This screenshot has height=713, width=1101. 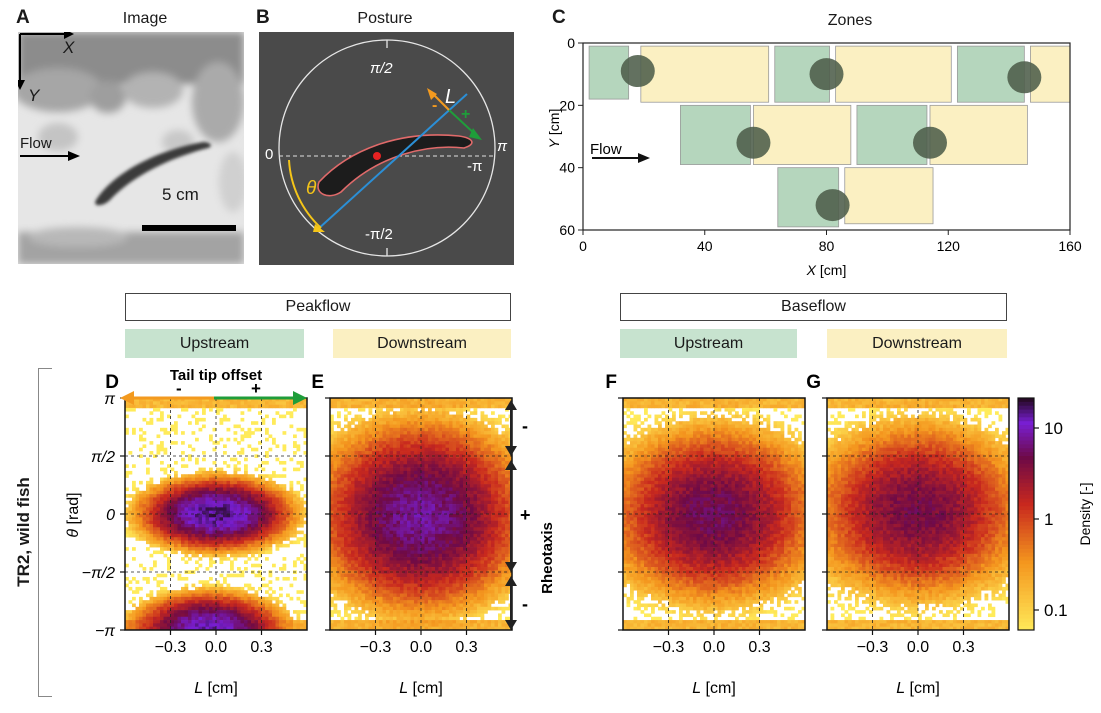 I want to click on panel-label-b: B, so click(x=263, y=17).